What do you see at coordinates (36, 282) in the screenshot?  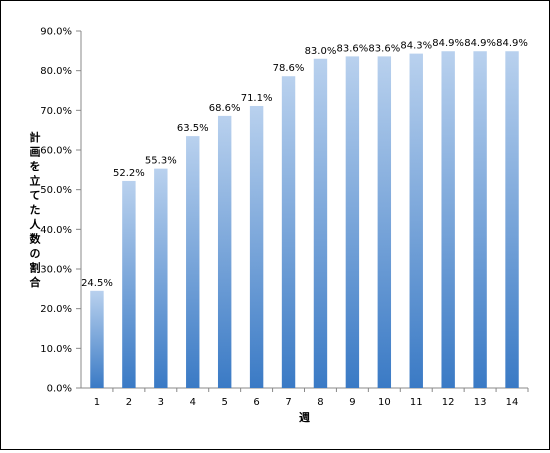 I see `y-axis-title-char: 合` at bounding box center [36, 282].